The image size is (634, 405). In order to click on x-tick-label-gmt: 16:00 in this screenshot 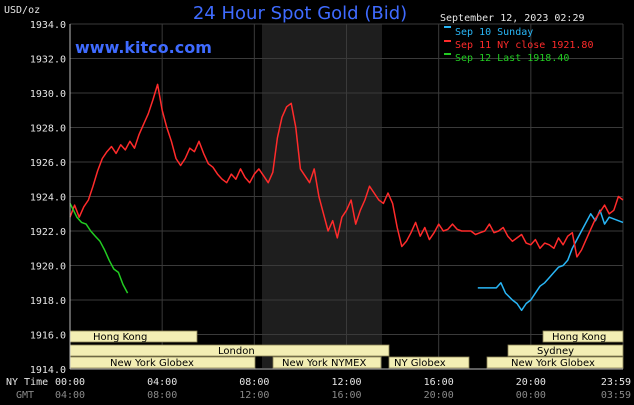, I will do `click(346, 395)`.